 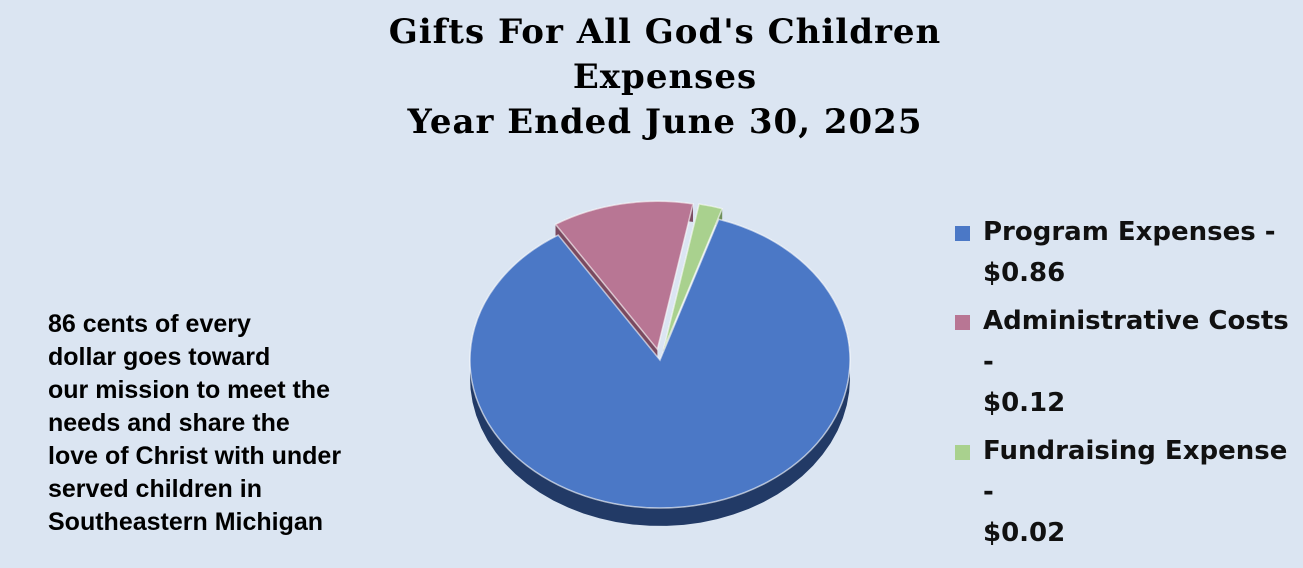 I want to click on caption-line: needs and share the, so click(x=169, y=423).